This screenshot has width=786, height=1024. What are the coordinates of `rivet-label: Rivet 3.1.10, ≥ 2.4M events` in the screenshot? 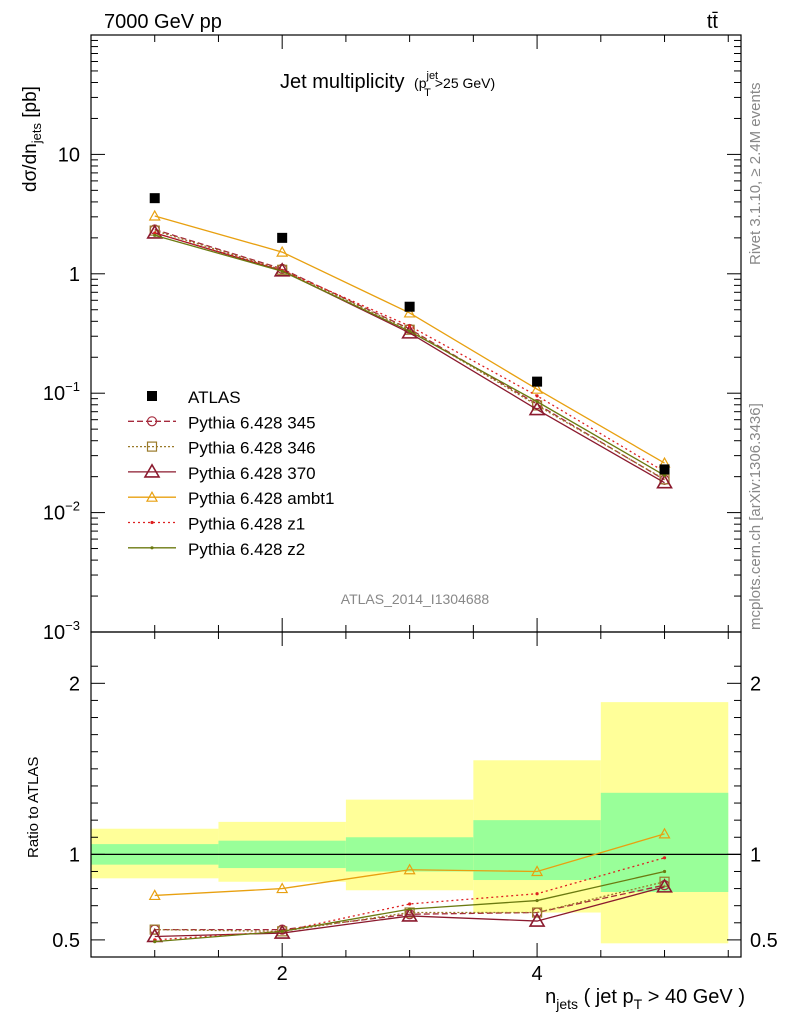 It's located at (755, 174).